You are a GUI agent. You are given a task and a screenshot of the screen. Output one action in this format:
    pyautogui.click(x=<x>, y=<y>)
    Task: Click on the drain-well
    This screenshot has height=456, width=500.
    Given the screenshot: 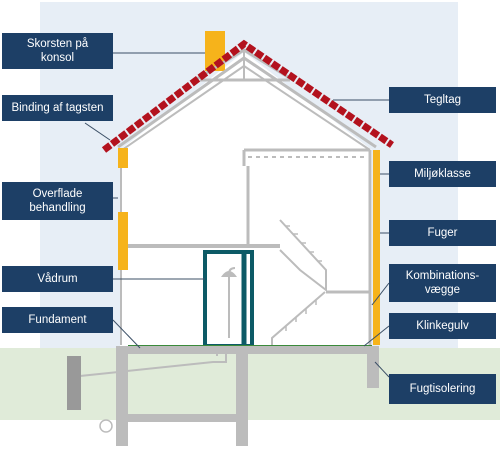 What is the action you would take?
    pyautogui.click(x=74, y=383)
    